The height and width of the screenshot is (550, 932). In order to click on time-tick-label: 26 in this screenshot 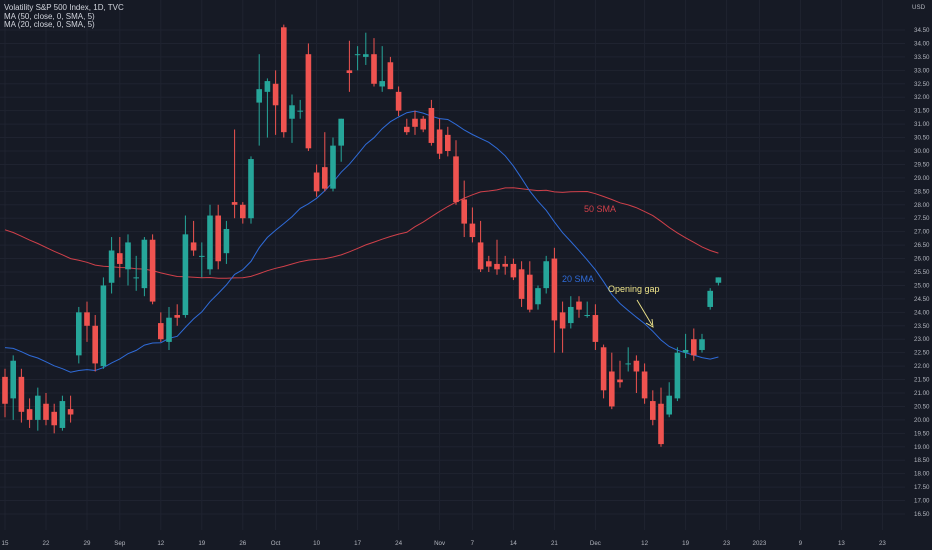, I will do `click(242, 543)`.